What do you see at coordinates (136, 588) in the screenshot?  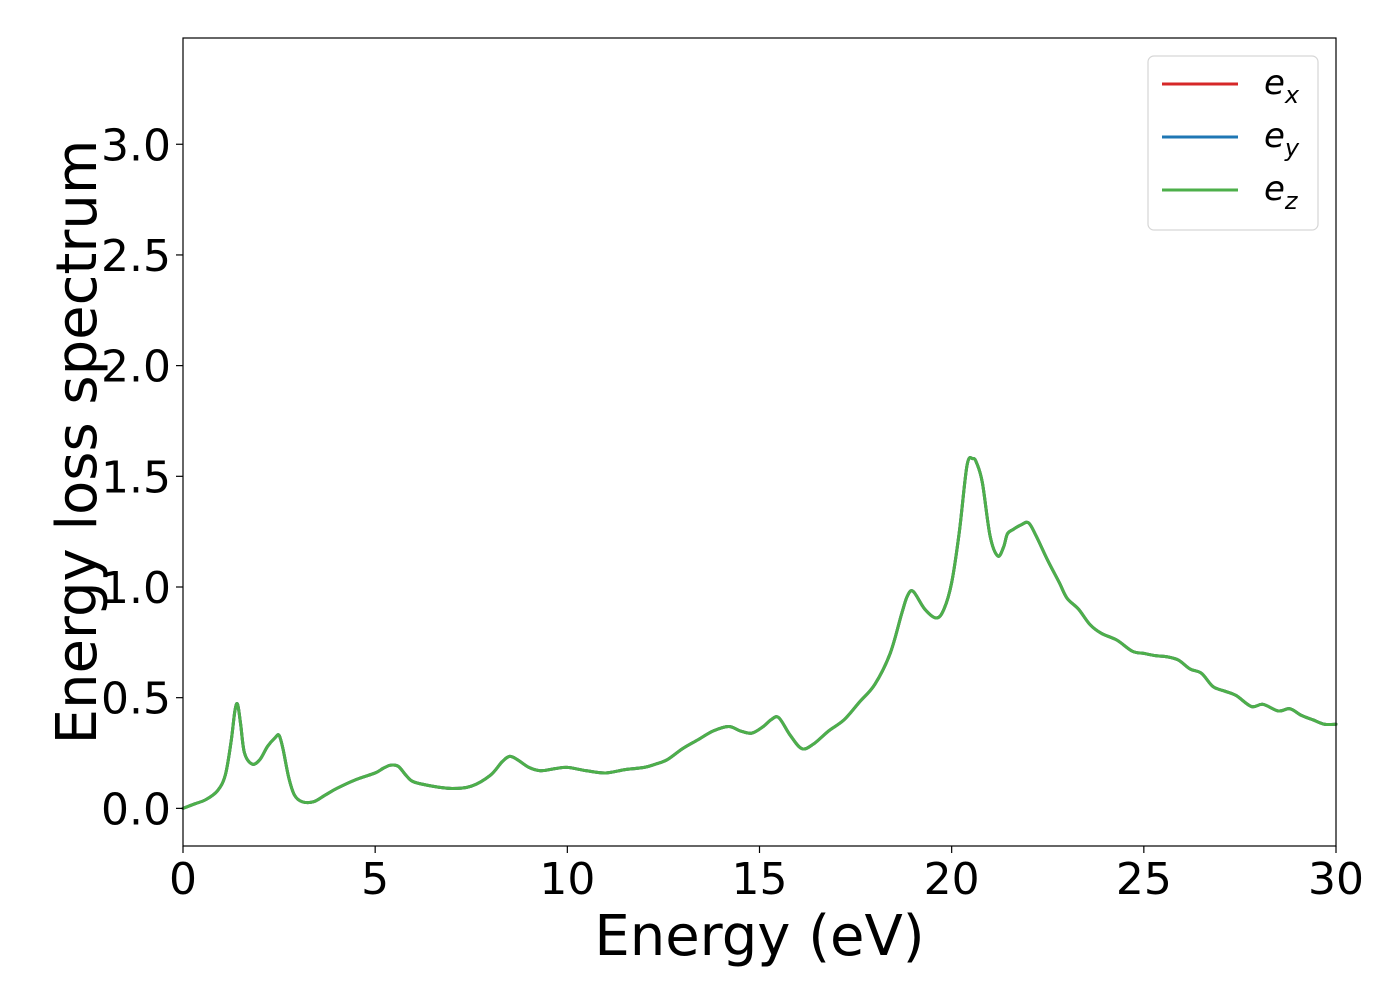 I see `y-tick-label: 1.0` at bounding box center [136, 588].